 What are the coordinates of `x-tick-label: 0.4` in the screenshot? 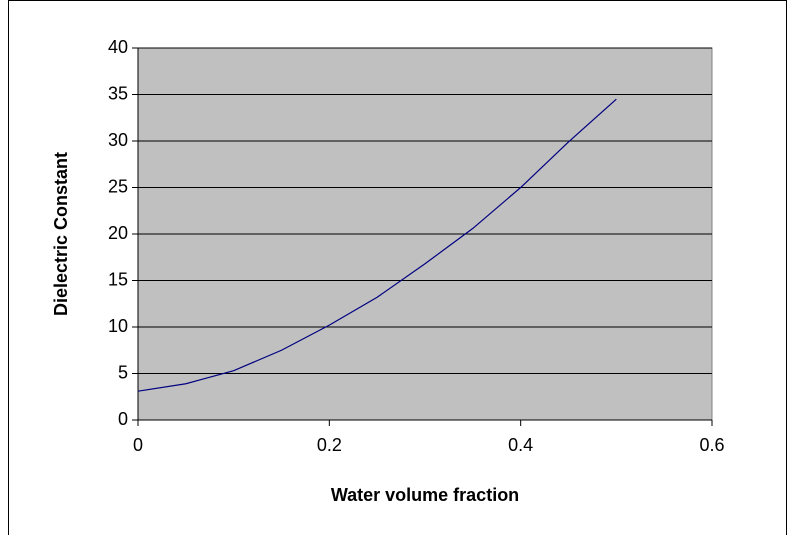 It's located at (520, 445).